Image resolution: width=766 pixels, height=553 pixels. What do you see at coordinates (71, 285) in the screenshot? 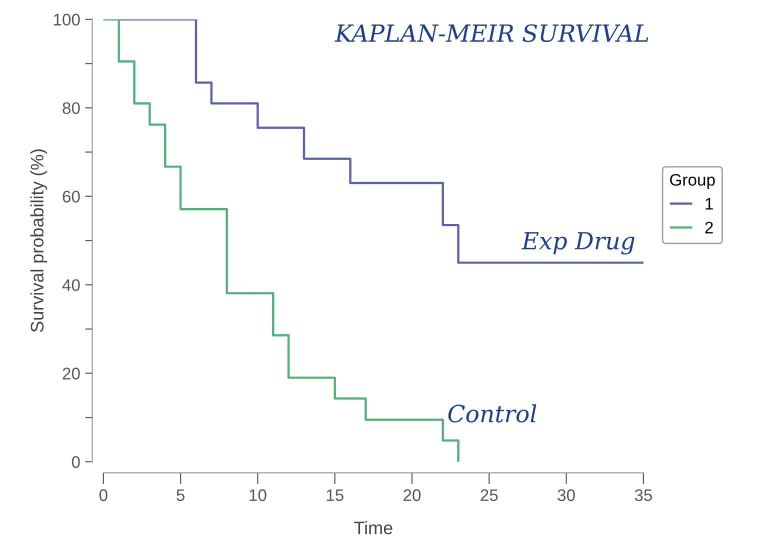
I see `y-tick-label: 40` at bounding box center [71, 285].